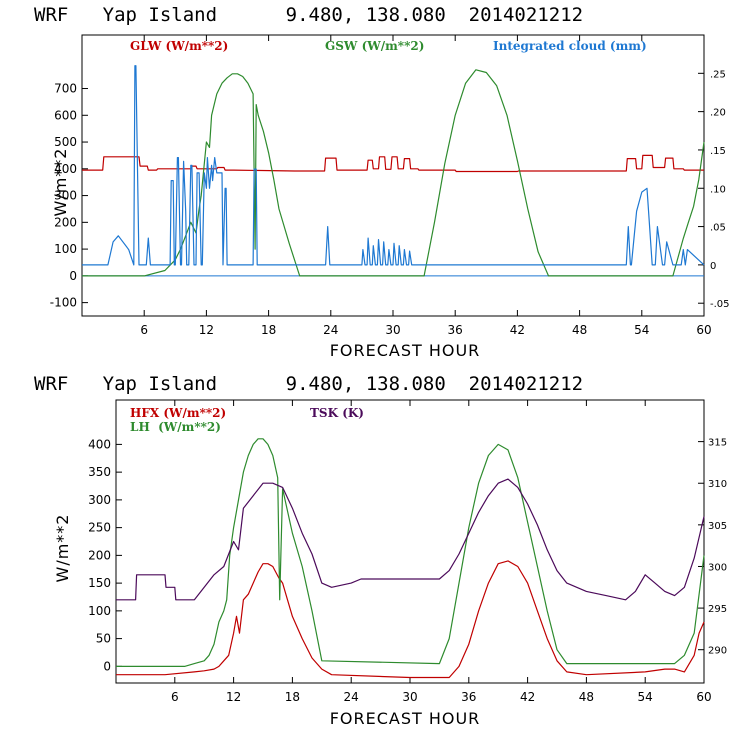  Describe the element at coordinates (99, 583) in the screenshot. I see `chart-2-ytick-label: 150` at that location.